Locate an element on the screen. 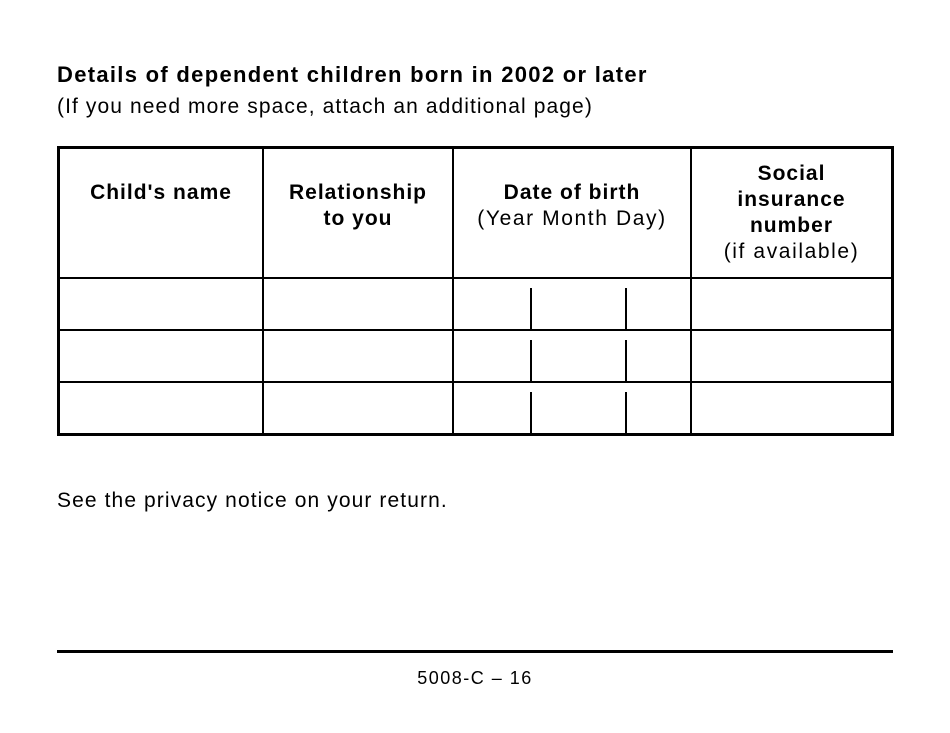 Image resolution: width=950 pixels, height=733 pixels. column-header-date-of-birth: Date of birth (Year Month Day) is located at coordinates (573, 213).